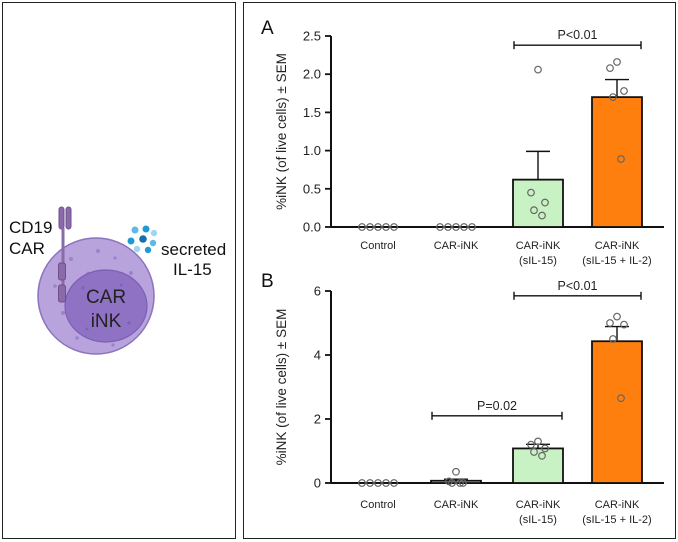 The image size is (678, 542). I want to click on chart-a-y-tick-label: 1.0, so click(312, 150).